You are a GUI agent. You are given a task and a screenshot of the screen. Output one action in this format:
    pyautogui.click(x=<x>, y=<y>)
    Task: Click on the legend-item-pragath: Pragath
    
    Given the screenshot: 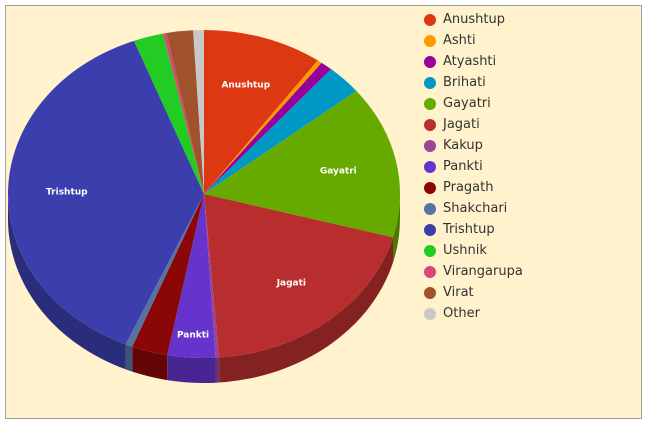 What is the action you would take?
    pyautogui.click(x=473, y=187)
    